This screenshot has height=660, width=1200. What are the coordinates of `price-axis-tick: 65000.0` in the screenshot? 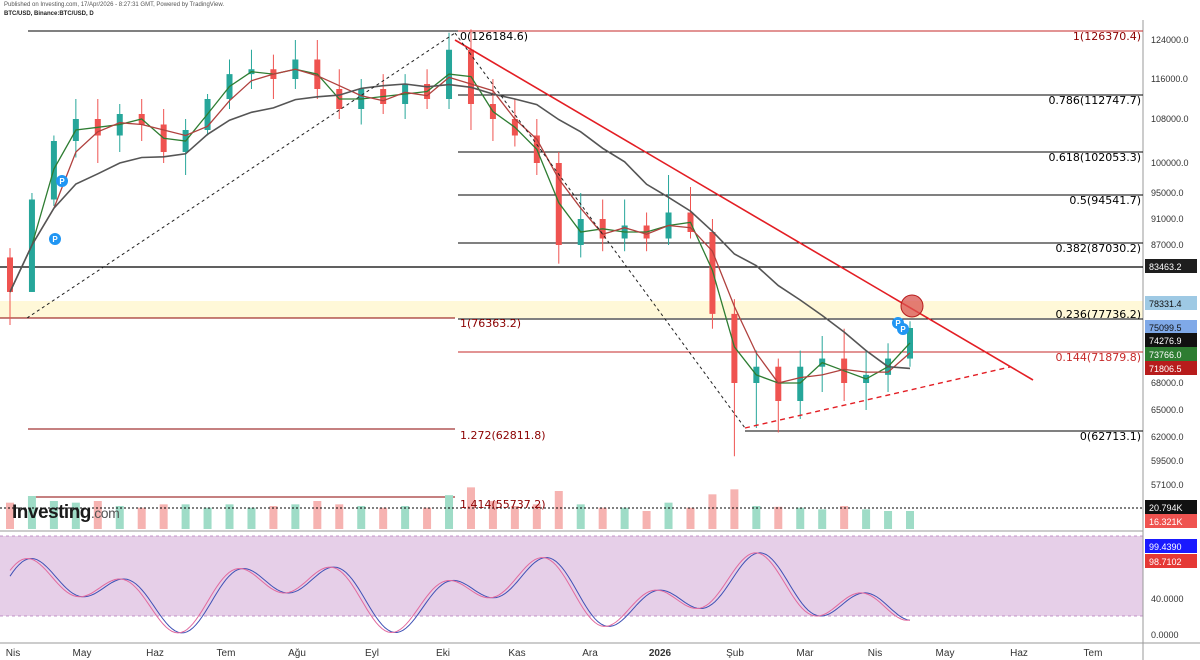 It's located at (1167, 410).